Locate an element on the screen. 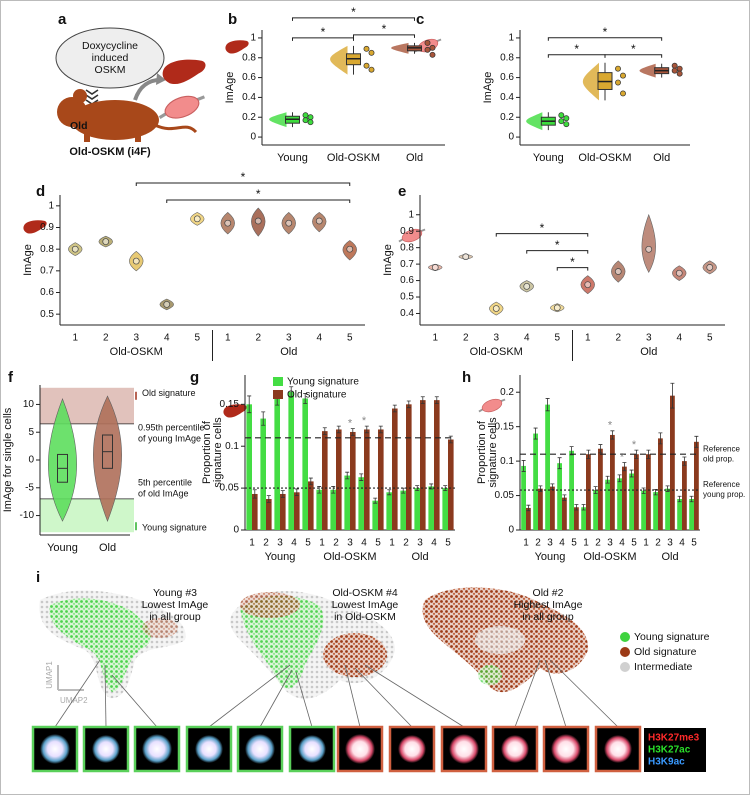  legend-label: Old signature is located at coordinates (665, 652).